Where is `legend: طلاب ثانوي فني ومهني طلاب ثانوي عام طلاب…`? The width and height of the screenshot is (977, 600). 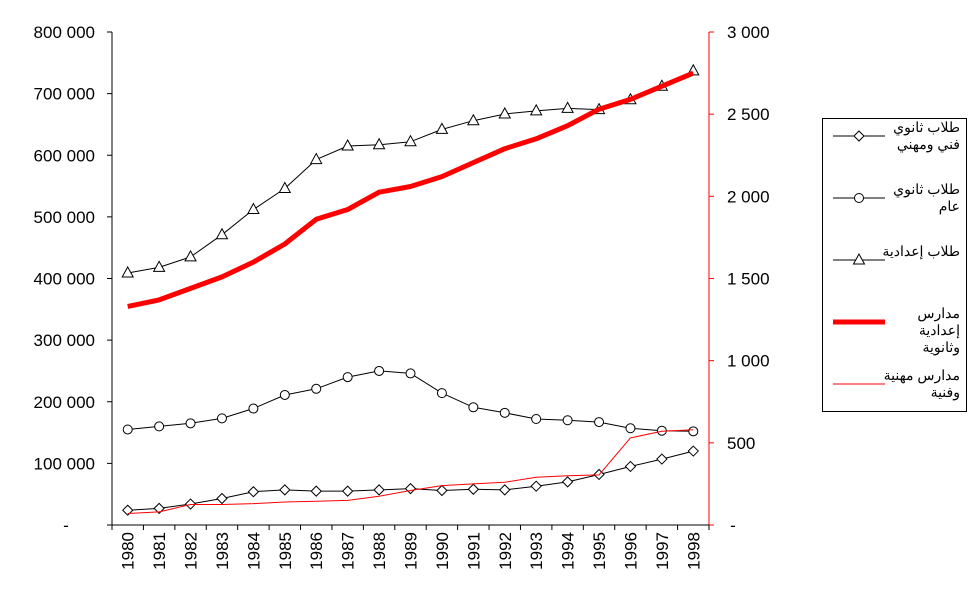 legend: طلاب ثانوي فني ومهني طلاب ثانوي عام طلاب… is located at coordinates (894, 265).